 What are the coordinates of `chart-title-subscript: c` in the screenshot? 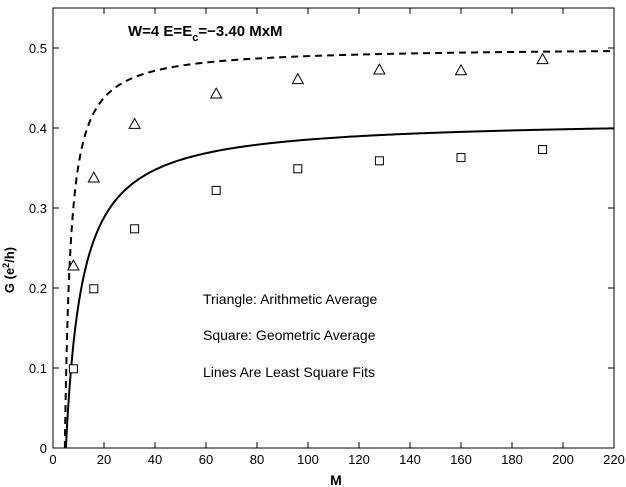 It's located at (195, 38).